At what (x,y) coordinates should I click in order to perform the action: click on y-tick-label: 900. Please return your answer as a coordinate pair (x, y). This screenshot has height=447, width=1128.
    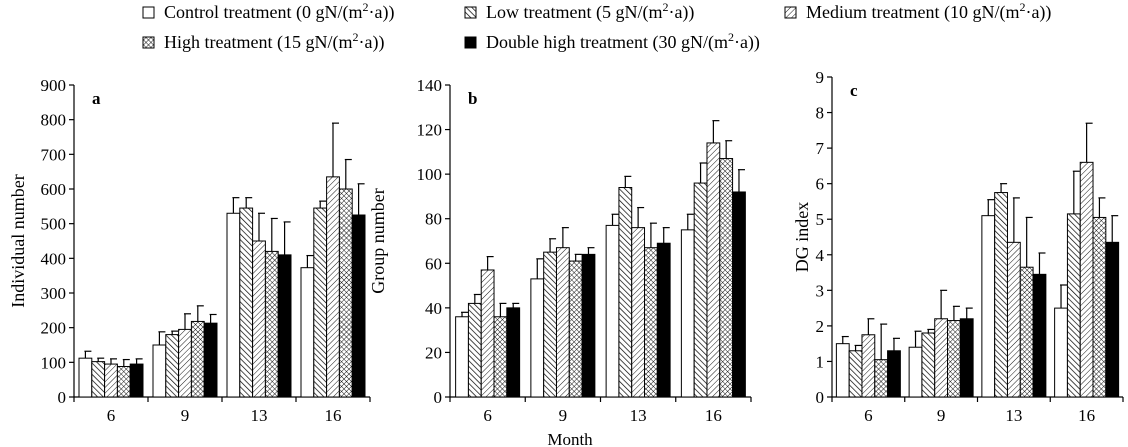
    Looking at the image, I should click on (54, 85).